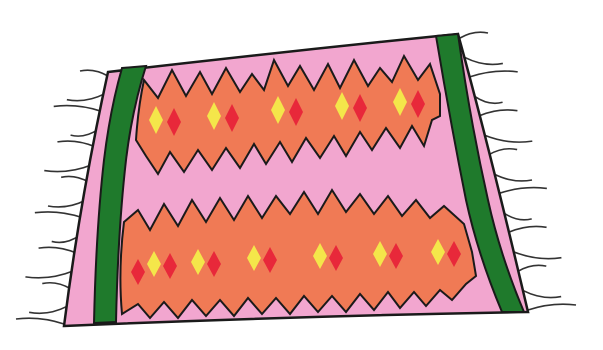  What do you see at coordinates (480, 172) in the screenshot?
I see `right-border-stripe` at bounding box center [480, 172].